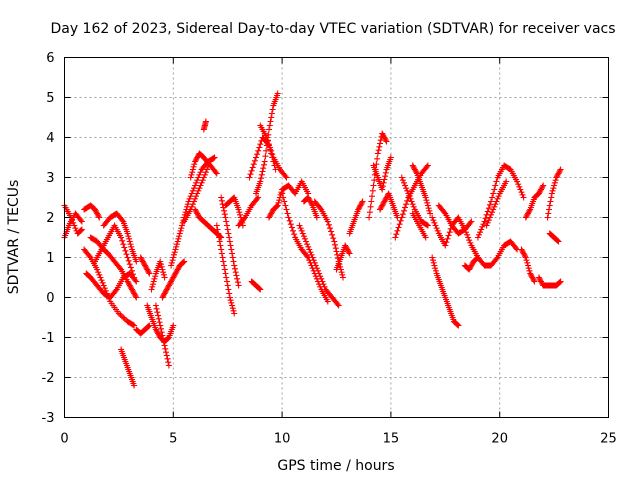 The width and height of the screenshot is (640, 485). Describe the element at coordinates (64, 439) in the screenshot. I see `x-tick-label: 0` at that location.